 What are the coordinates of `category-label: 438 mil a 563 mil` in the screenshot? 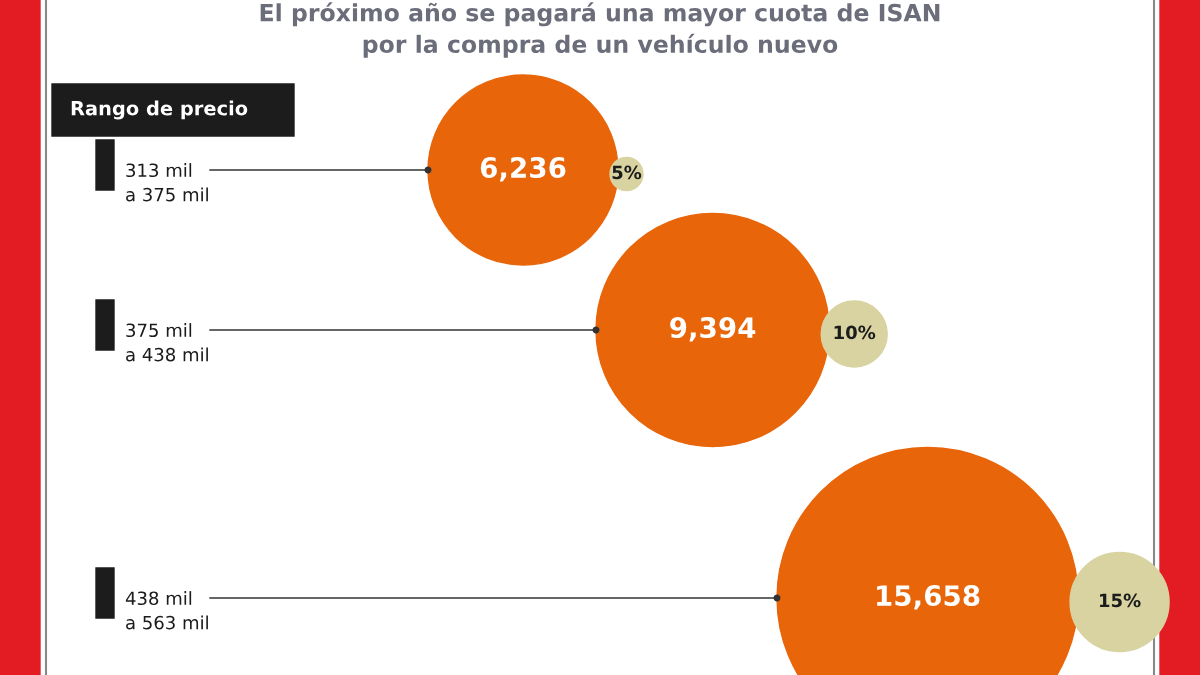 It's located at (166, 610).